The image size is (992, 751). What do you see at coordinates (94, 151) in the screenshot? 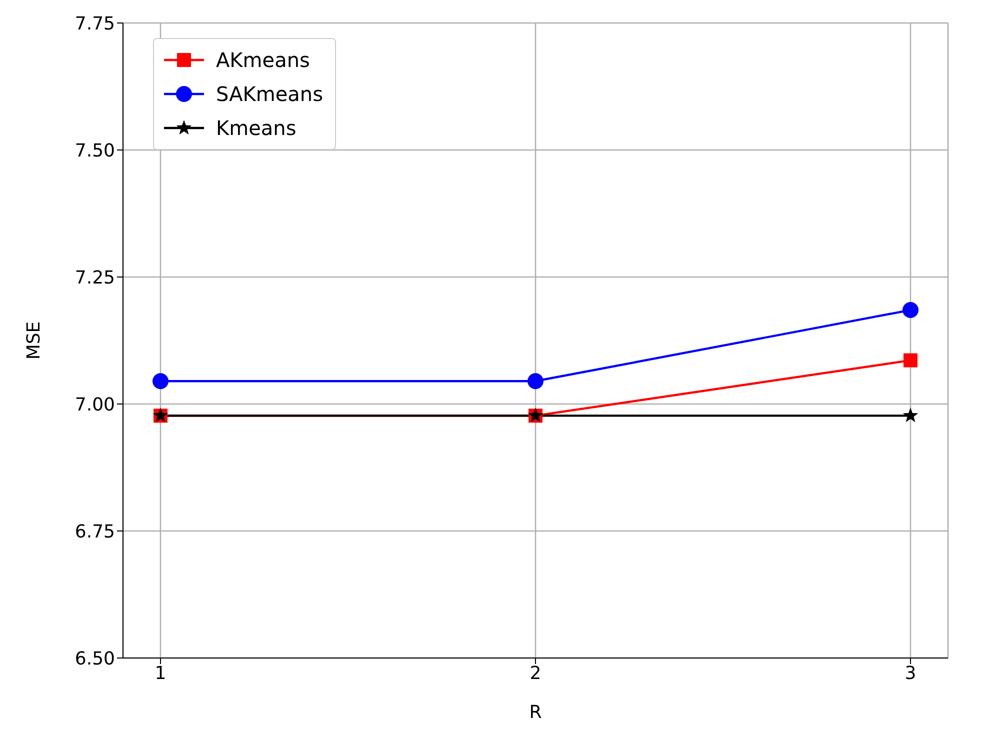
I see `y-tick-label: 7.50` at bounding box center [94, 151].